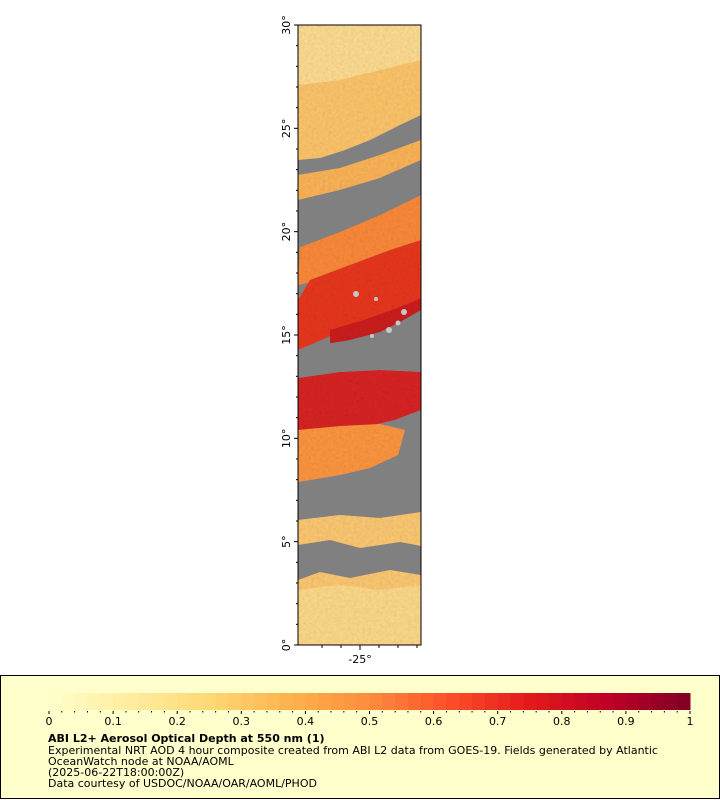  What do you see at coordinates (286, 335) in the screenshot?
I see `lat-tick-label: 15°` at bounding box center [286, 335].